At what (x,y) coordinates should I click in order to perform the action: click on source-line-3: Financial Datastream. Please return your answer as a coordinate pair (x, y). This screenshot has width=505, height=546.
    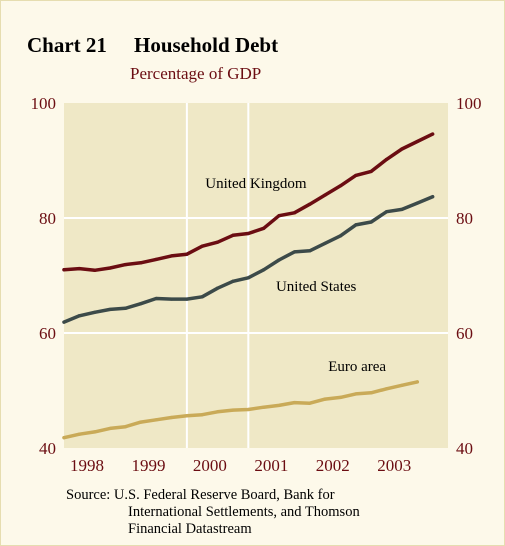
    Looking at the image, I should click on (190, 529).